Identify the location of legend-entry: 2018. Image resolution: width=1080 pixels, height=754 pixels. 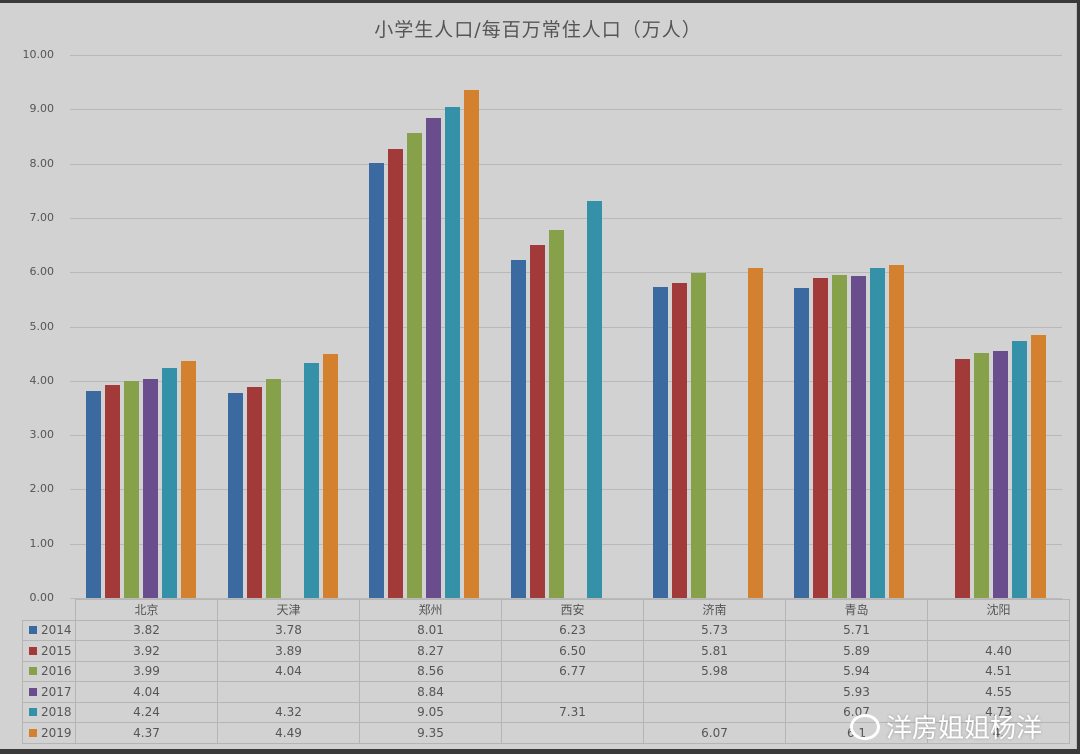
(49, 712).